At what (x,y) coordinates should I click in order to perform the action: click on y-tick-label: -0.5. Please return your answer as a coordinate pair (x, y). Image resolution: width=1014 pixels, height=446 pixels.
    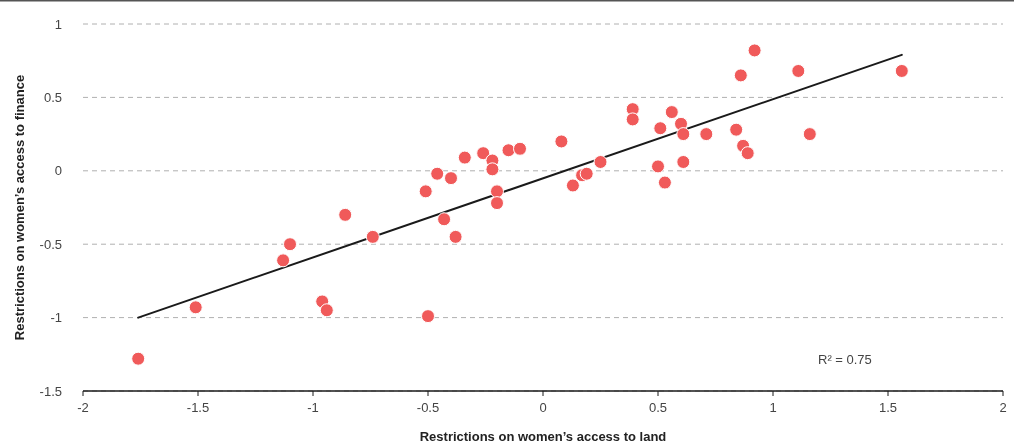
    Looking at the image, I should click on (50, 244).